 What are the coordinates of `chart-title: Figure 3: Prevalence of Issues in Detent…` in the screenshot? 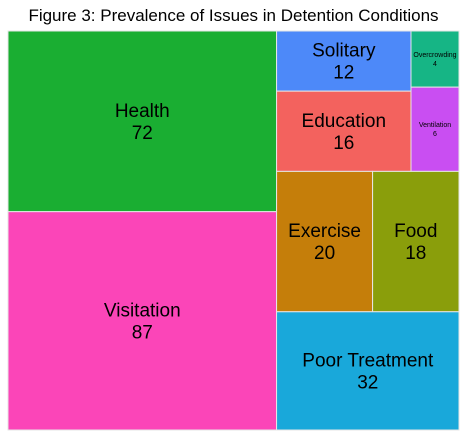 It's located at (233, 15).